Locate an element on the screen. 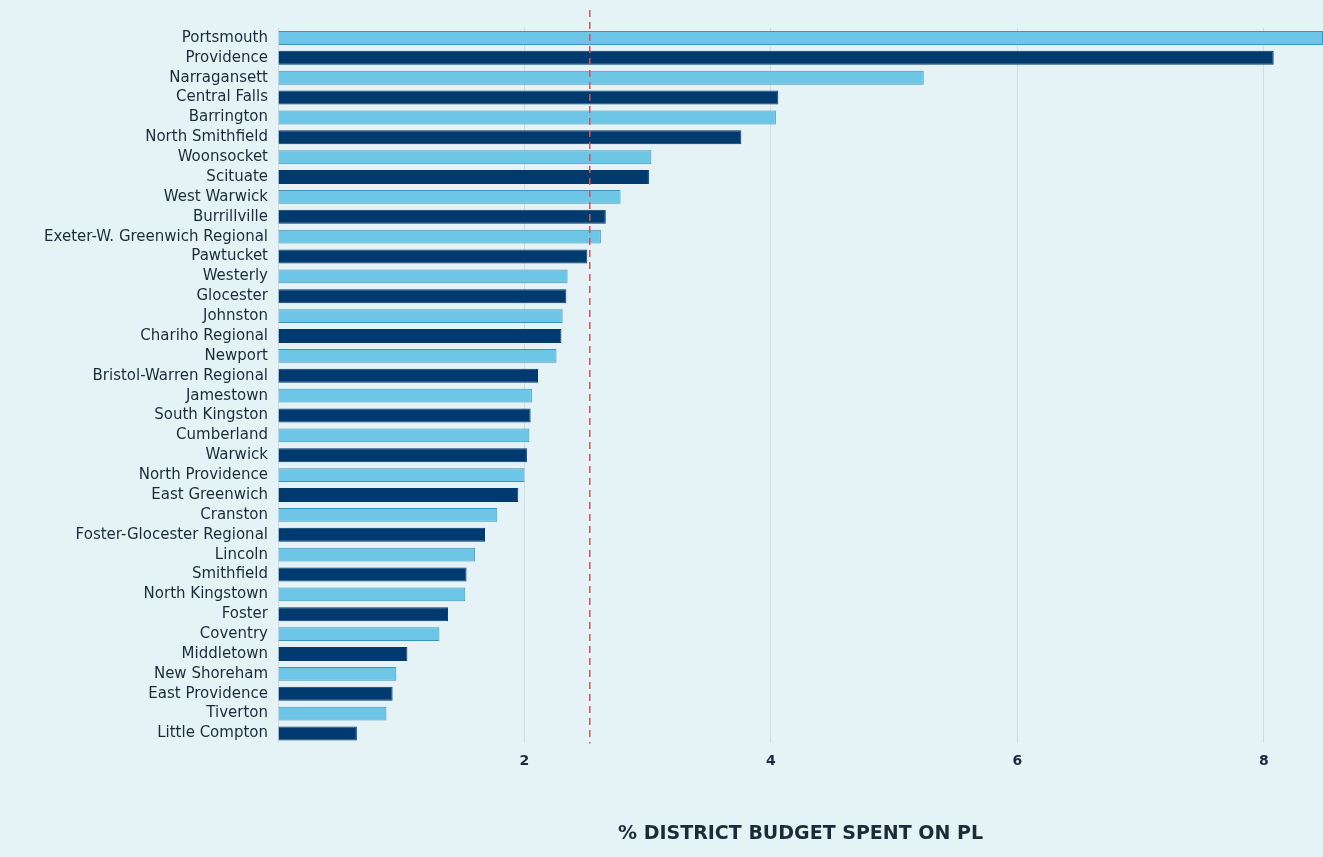  y-tick-label: Smithfield is located at coordinates (229, 573).